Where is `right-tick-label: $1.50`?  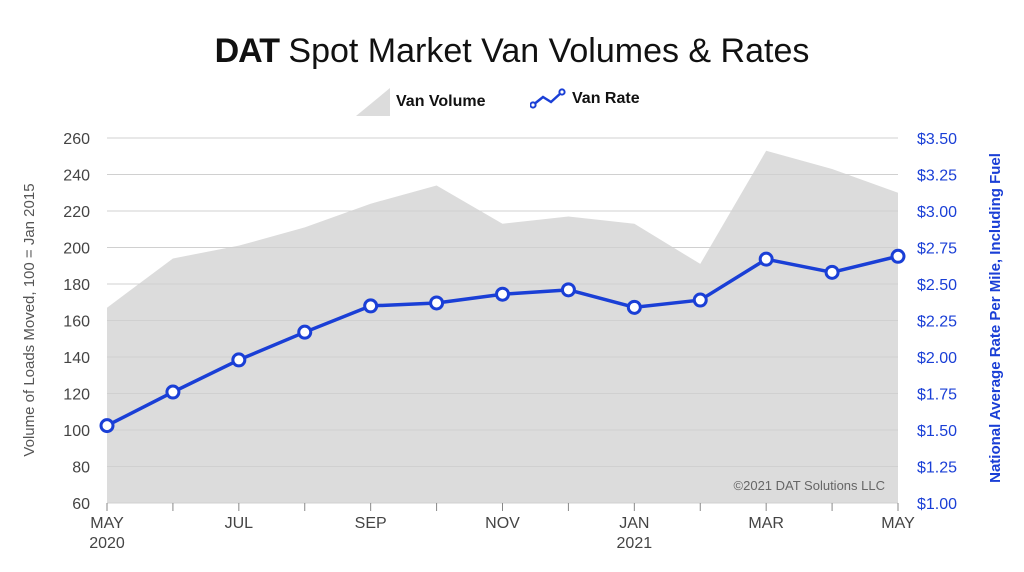 right-tick-label: $1.50 is located at coordinates (937, 431).